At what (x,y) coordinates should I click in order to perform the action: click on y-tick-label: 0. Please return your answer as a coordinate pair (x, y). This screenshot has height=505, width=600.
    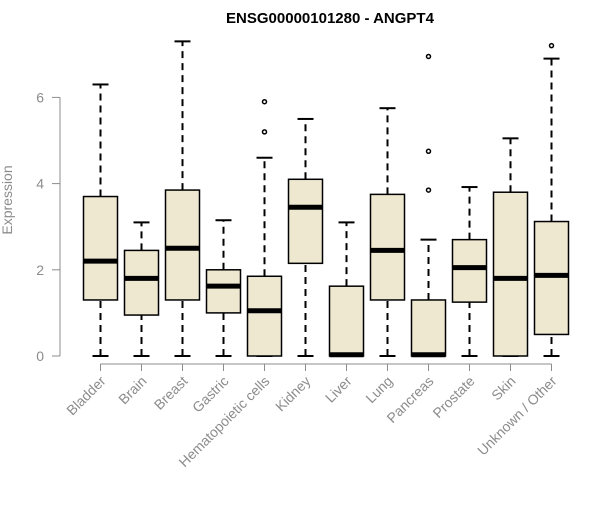
    Looking at the image, I should click on (40, 356).